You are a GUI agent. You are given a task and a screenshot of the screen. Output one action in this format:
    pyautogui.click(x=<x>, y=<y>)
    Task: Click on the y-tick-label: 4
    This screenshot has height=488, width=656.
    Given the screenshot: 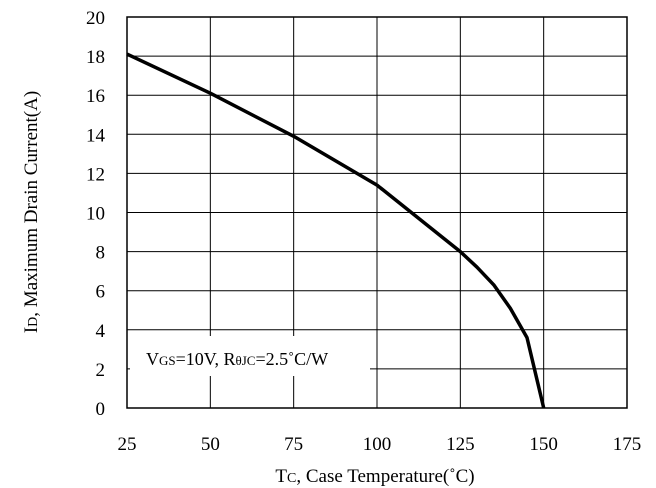 What is the action you would take?
    pyautogui.click(x=101, y=331)
    